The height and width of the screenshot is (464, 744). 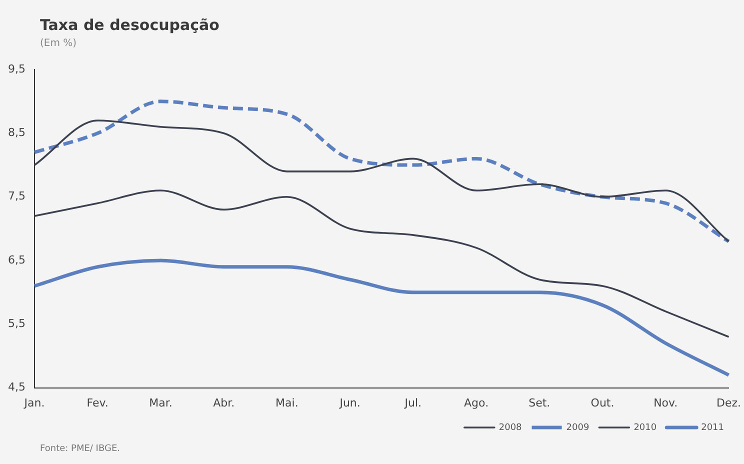 What do you see at coordinates (130, 25) in the screenshot?
I see `chart-title: Taxa de desocupação` at bounding box center [130, 25].